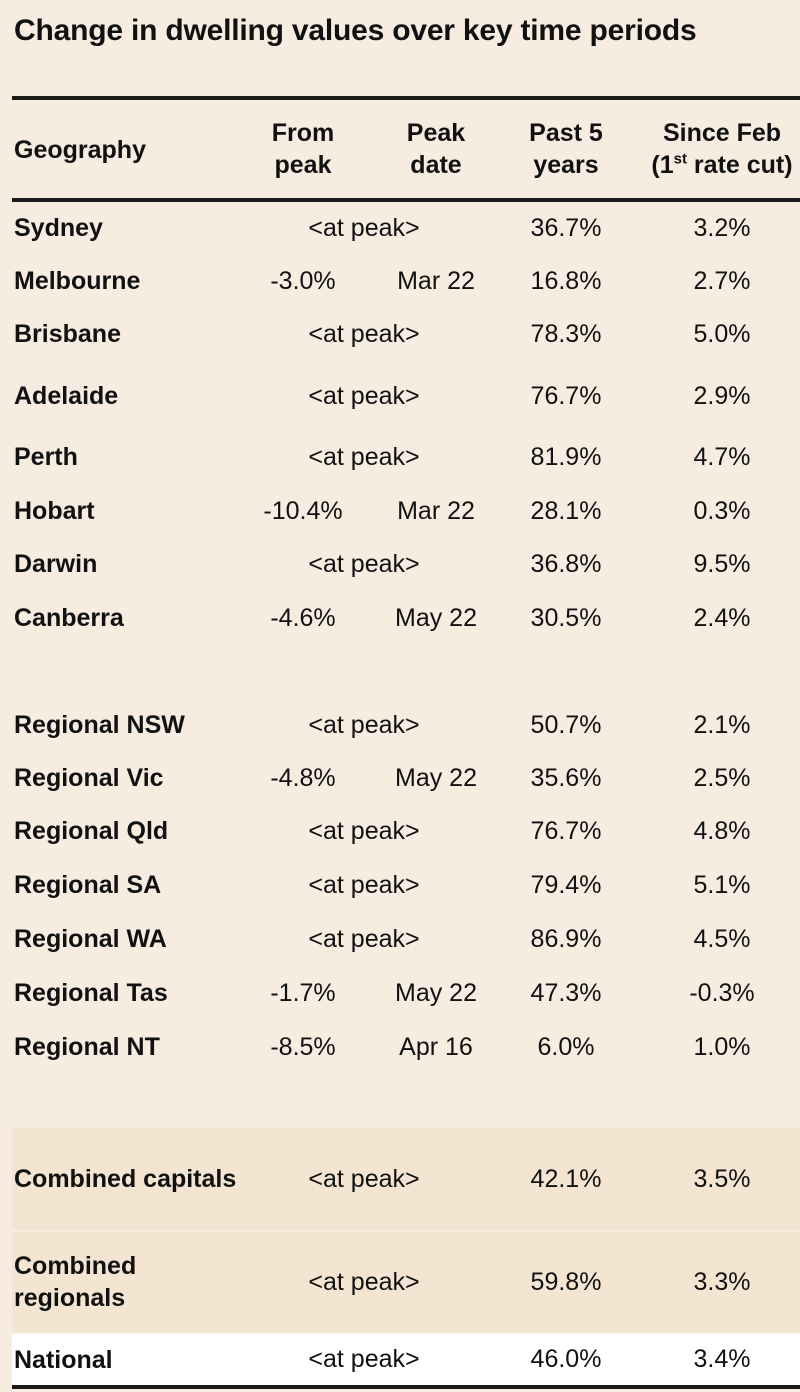  Describe the element at coordinates (406, 1387) in the screenshot. I see `bottom-rule` at that location.